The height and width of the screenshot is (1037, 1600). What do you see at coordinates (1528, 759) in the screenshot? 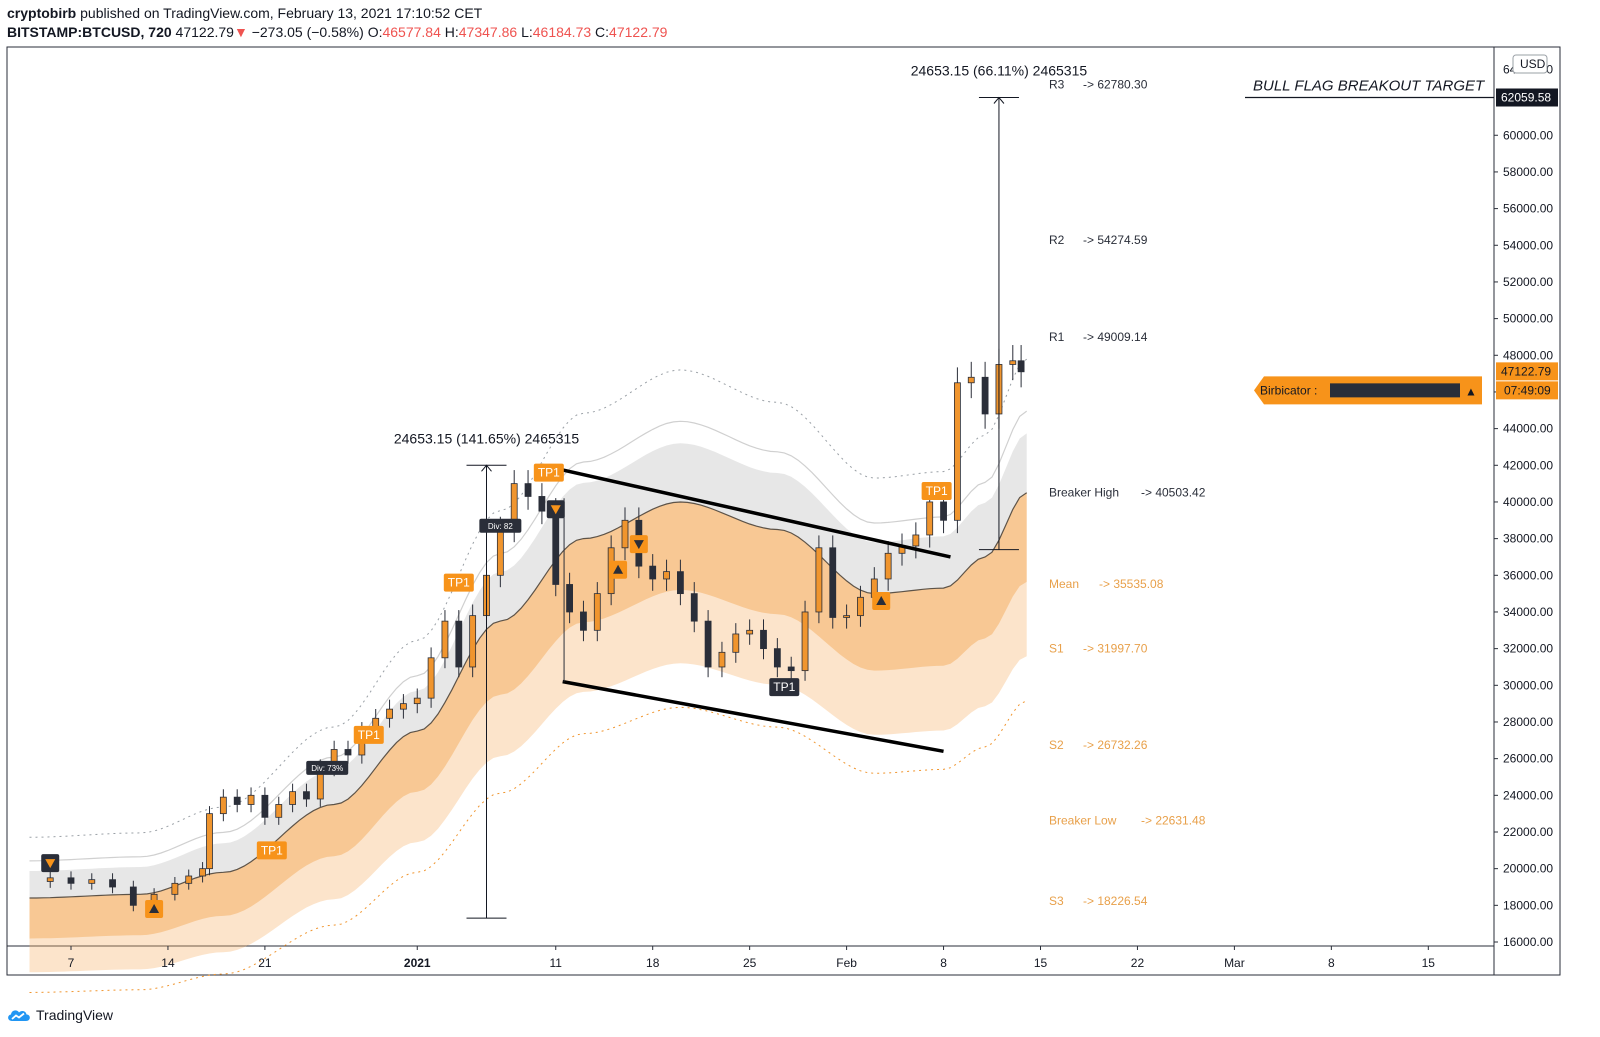
I see `y-tick-label: 26000.00` at bounding box center [1528, 759].